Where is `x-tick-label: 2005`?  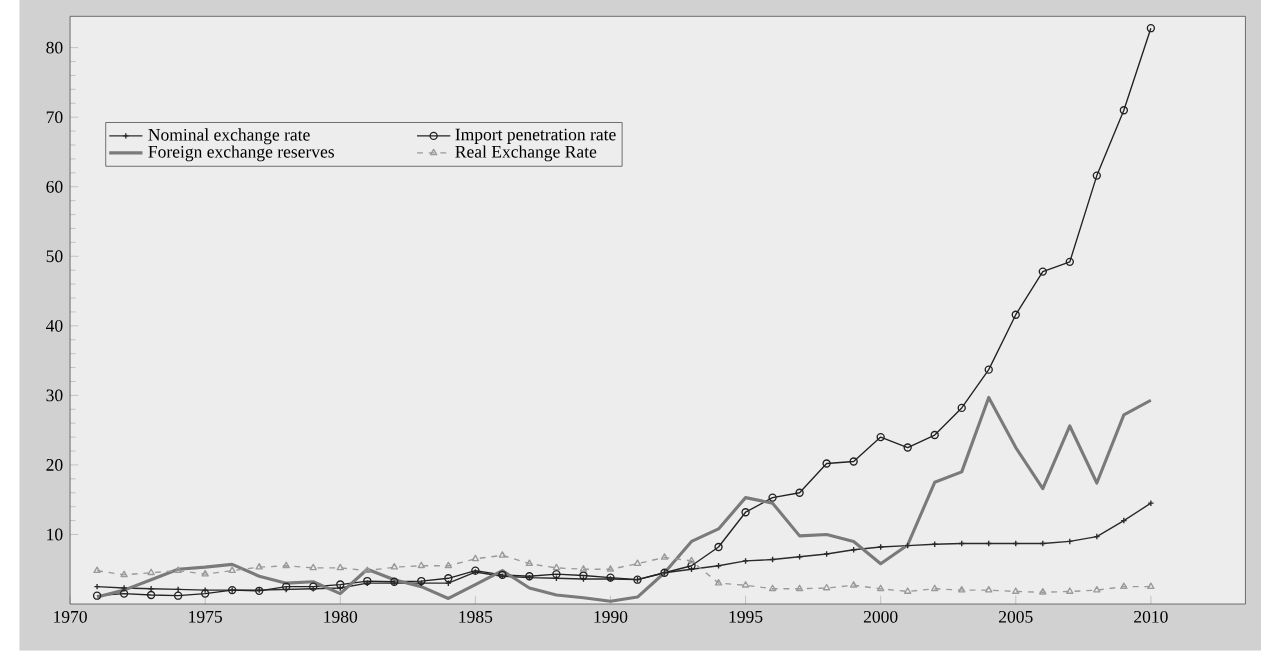
x-tick-label: 2005 is located at coordinates (1016, 617).